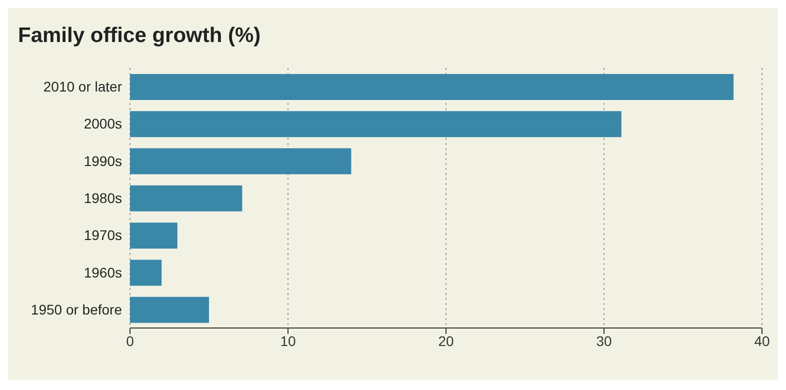  What do you see at coordinates (446, 340) in the screenshot?
I see `x-tick-label: 20` at bounding box center [446, 340].